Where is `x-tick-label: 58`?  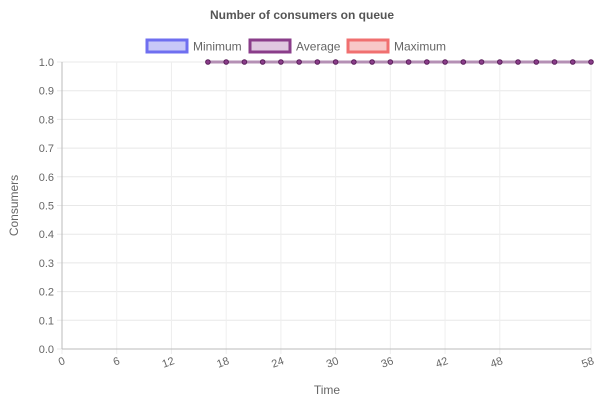 x-tick-label: 58 is located at coordinates (588, 362).